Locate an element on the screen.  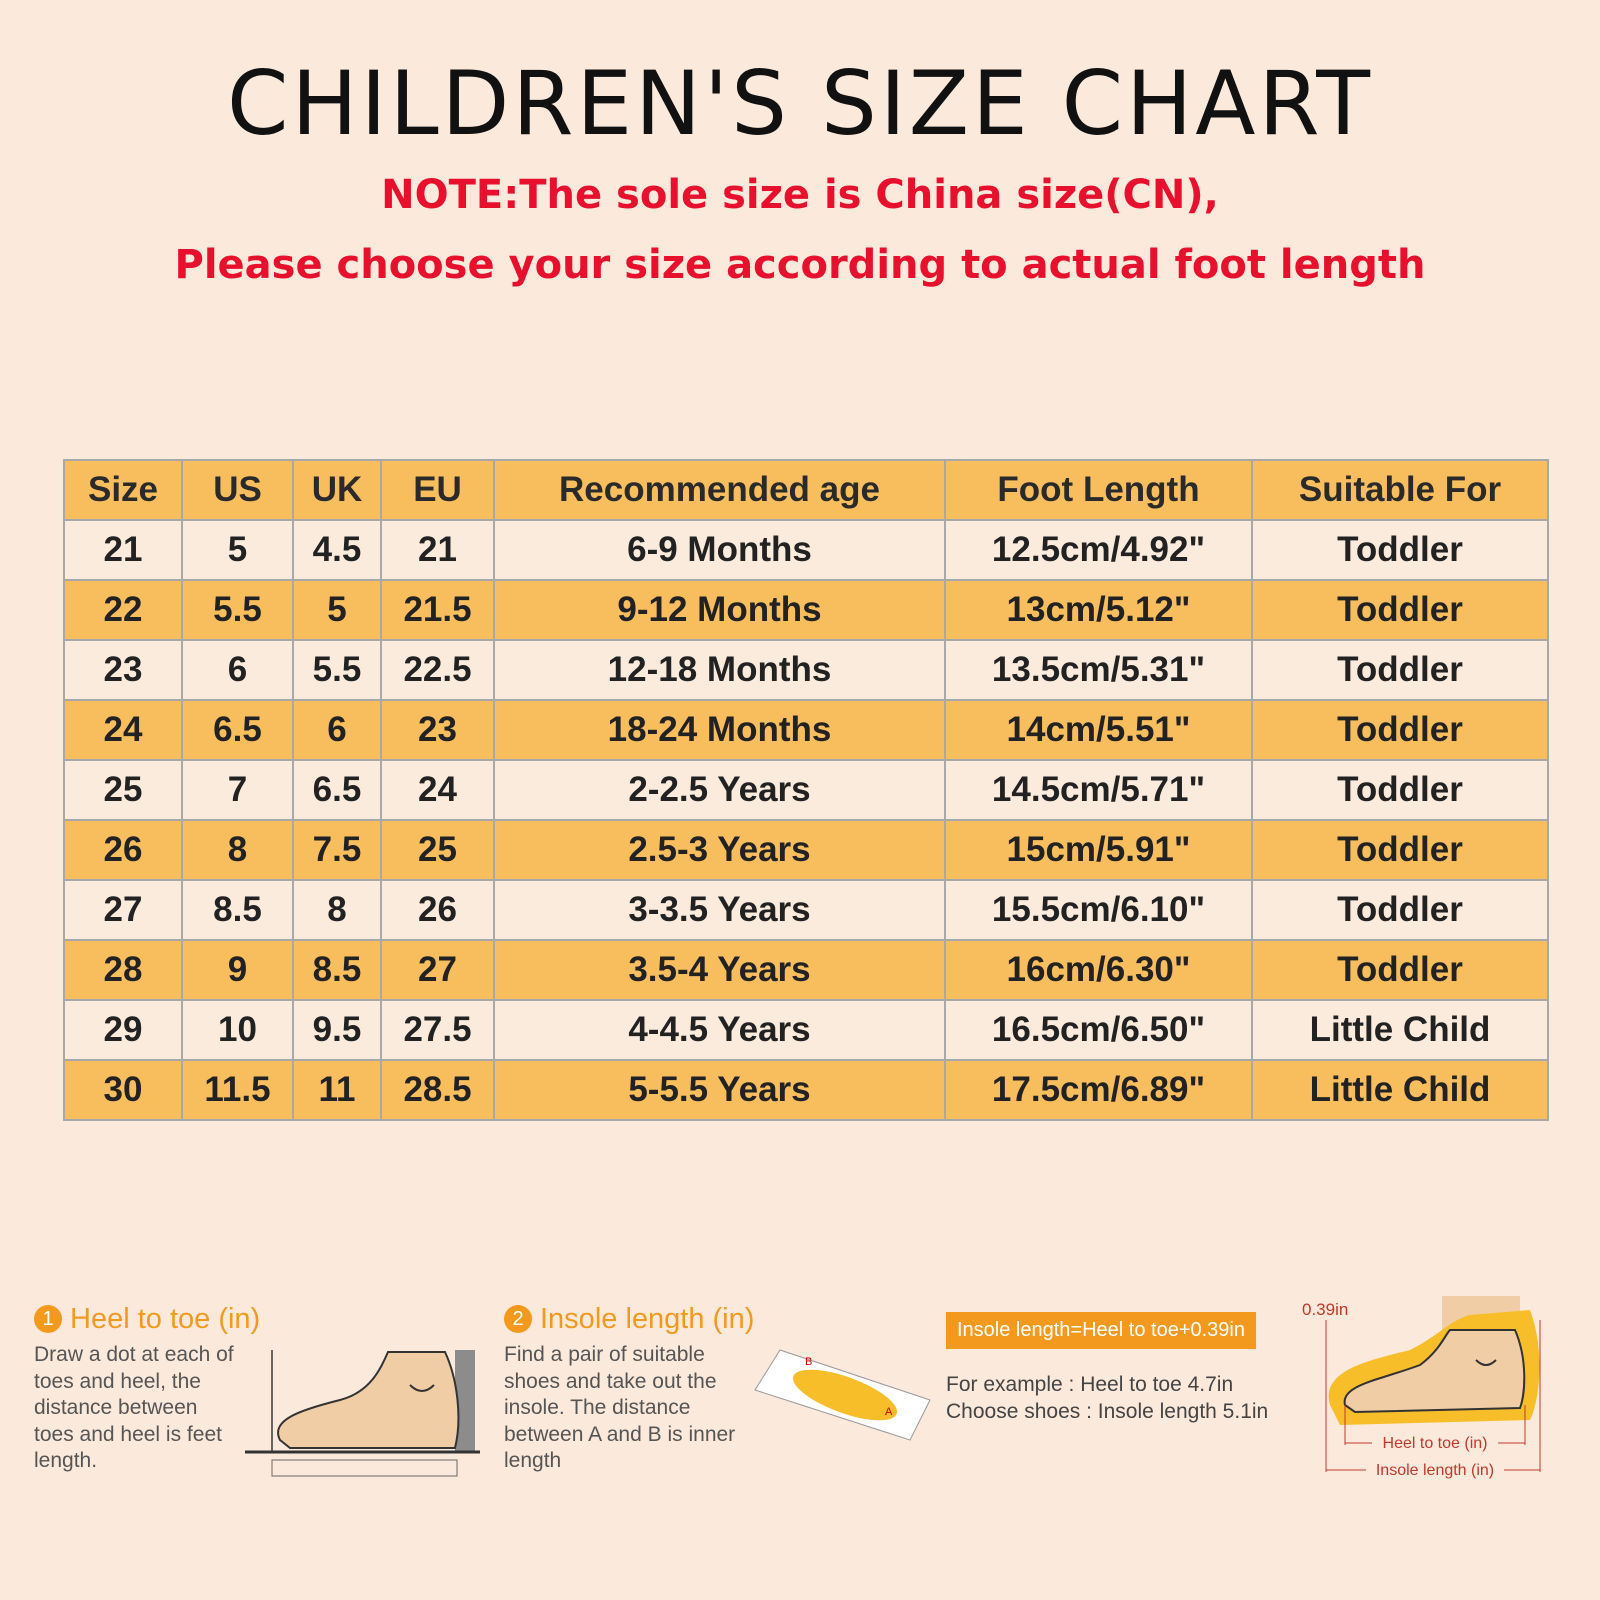
step-line: length. is located at coordinates (66, 1460).